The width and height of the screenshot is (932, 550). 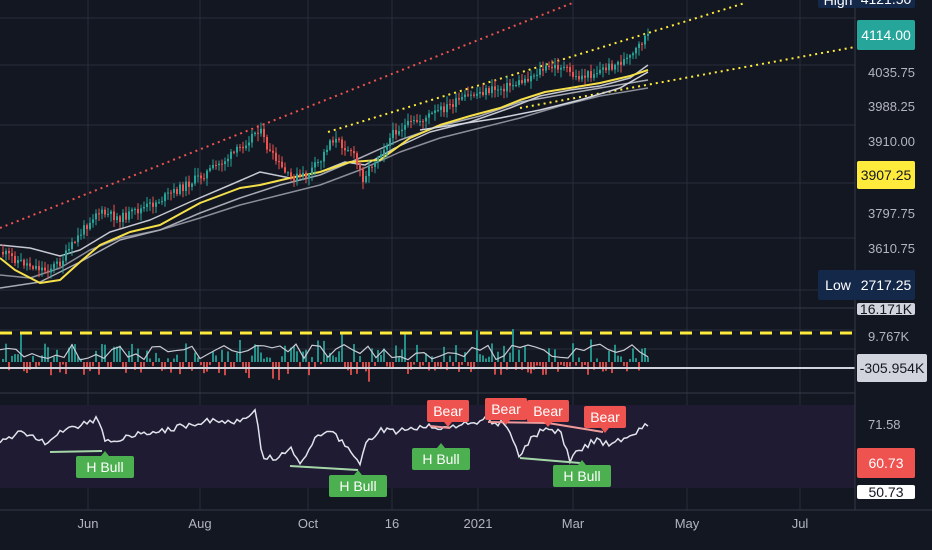 What do you see at coordinates (324, 352) in the screenshot?
I see `volume-average-line` at bounding box center [324, 352].